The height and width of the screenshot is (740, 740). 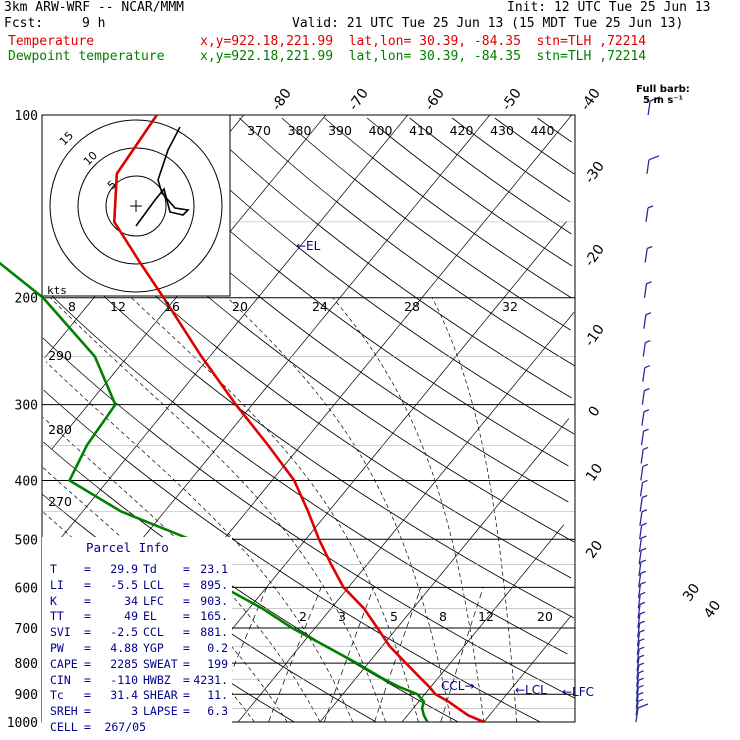 I want to click on lcl-annotation: ←LCL, so click(x=531, y=690).